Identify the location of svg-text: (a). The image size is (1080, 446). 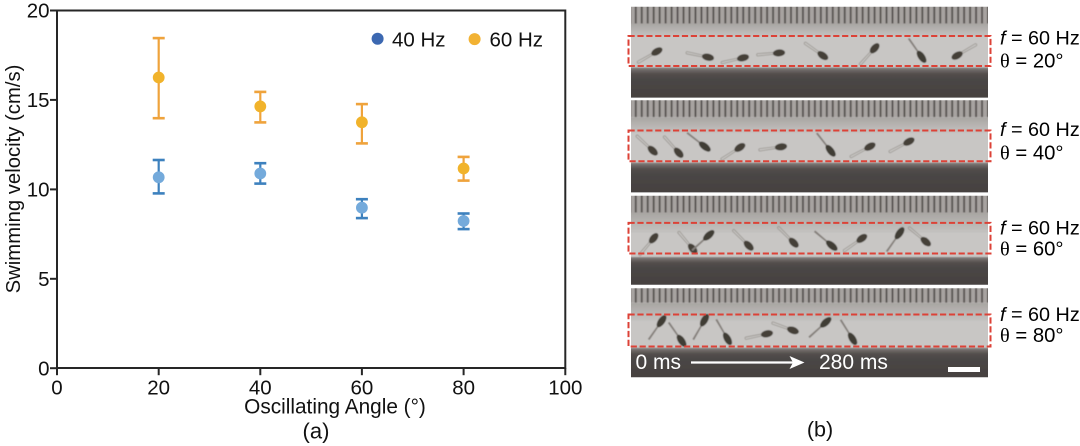
(316, 431).